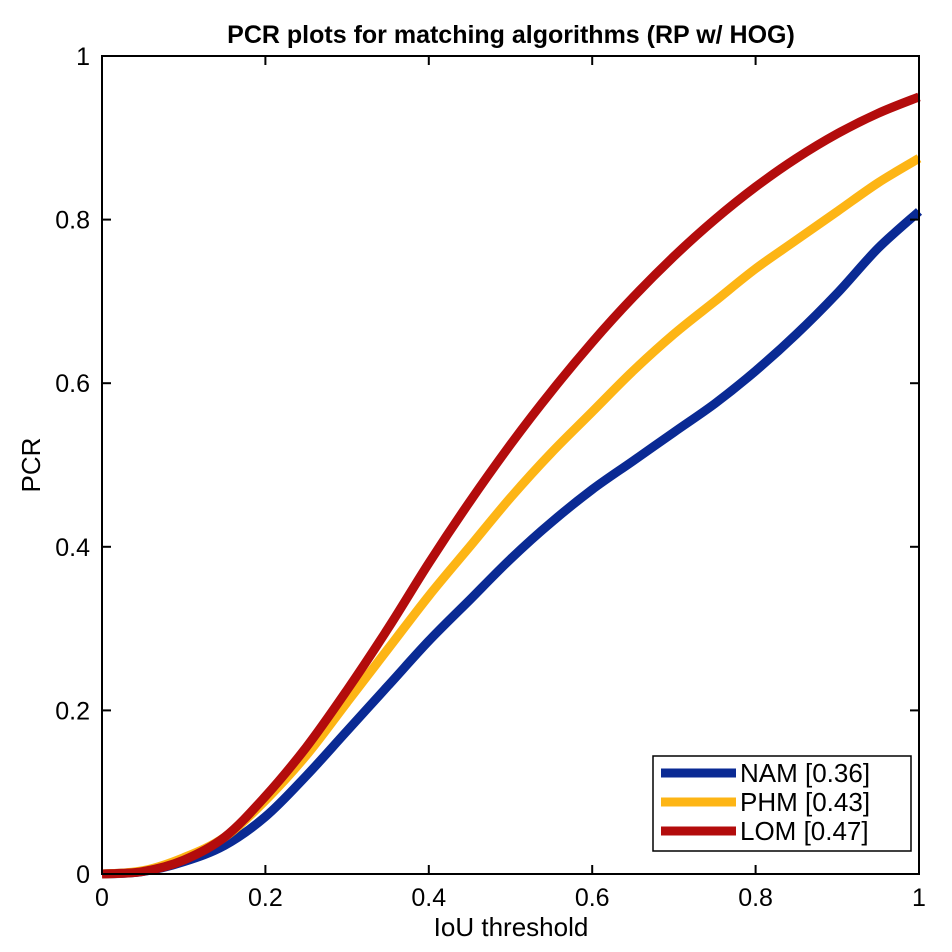  Describe the element at coordinates (592, 898) in the screenshot. I see `x-tick-label: 0.6` at that location.